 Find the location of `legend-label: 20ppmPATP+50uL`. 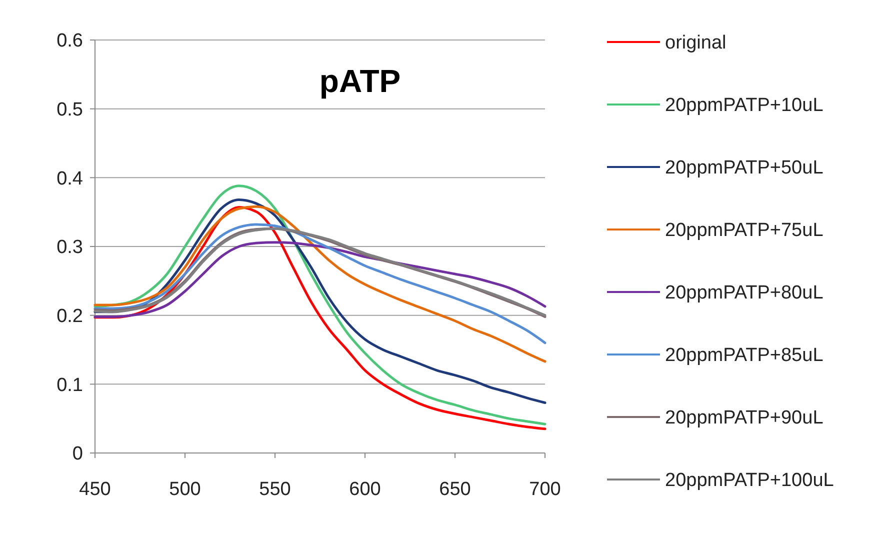

legend-label: 20ppmPATP+50uL is located at coordinates (744, 168).